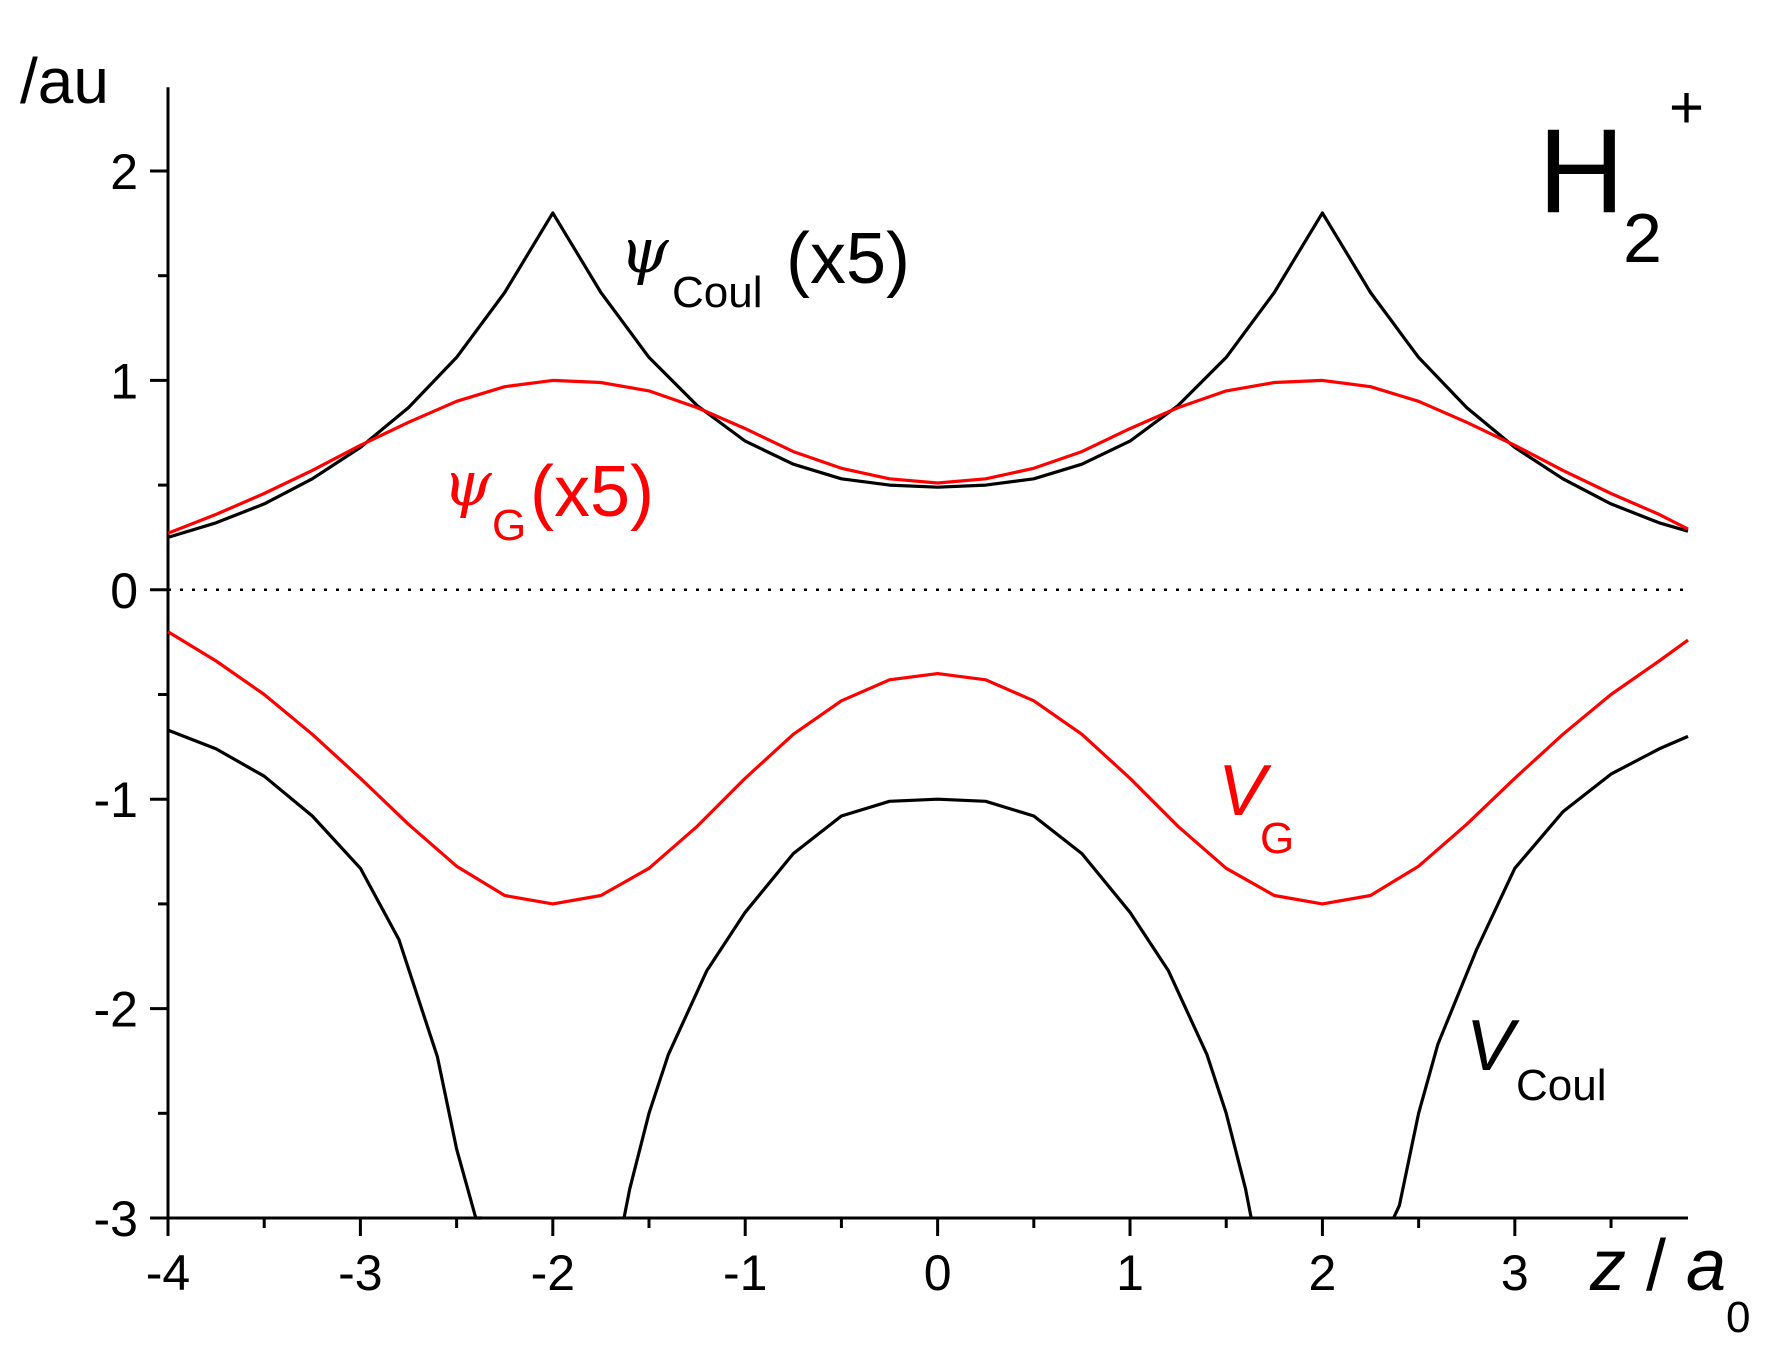  Describe the element at coordinates (168, 1273) in the screenshot. I see `x-tick-label: -4` at that location.